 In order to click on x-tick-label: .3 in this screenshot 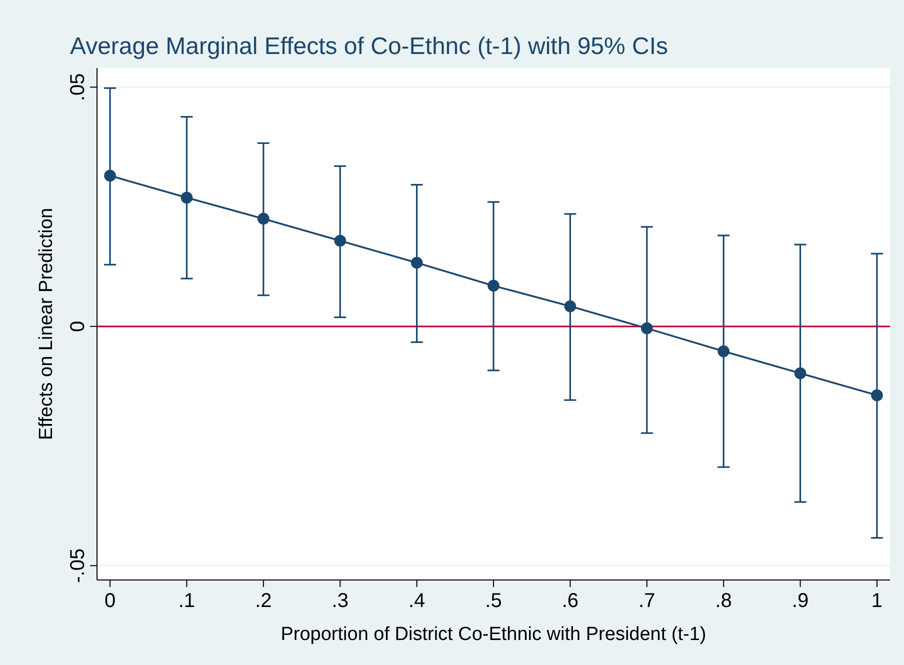, I will do `click(340, 601)`.